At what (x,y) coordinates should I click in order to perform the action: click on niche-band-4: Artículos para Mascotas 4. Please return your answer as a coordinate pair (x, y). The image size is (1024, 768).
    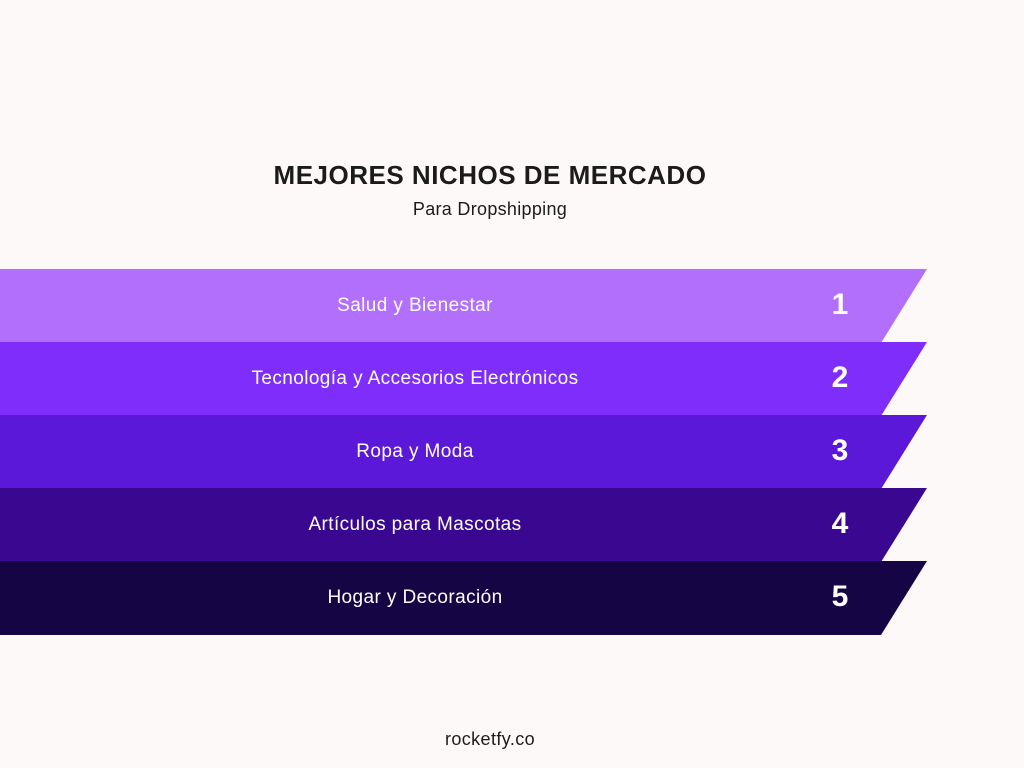
    Looking at the image, I should click on (463, 525).